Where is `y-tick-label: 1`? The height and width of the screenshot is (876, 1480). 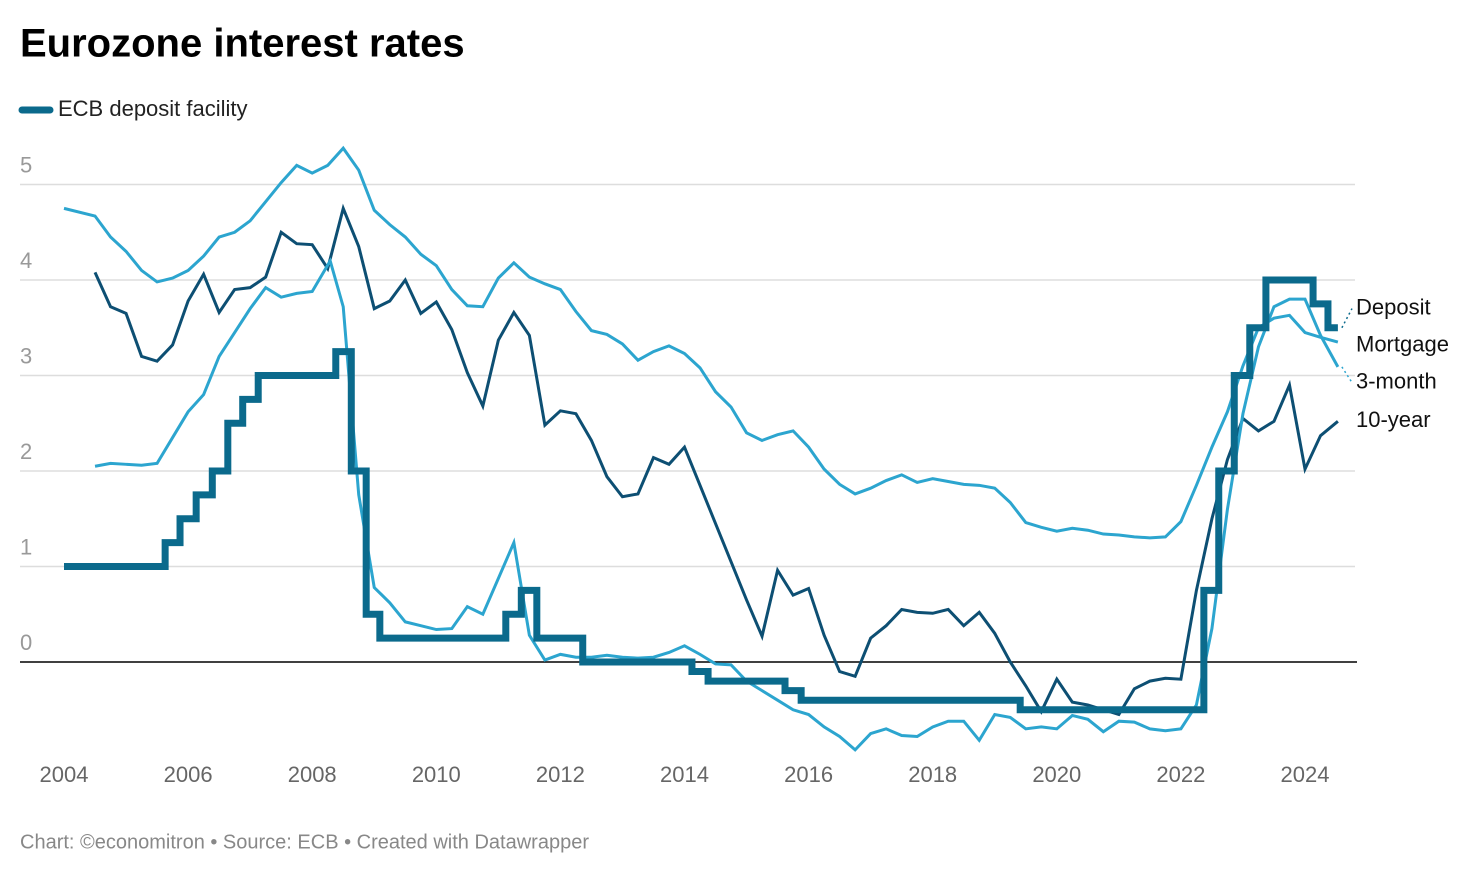 y-tick-label: 1 is located at coordinates (26, 546).